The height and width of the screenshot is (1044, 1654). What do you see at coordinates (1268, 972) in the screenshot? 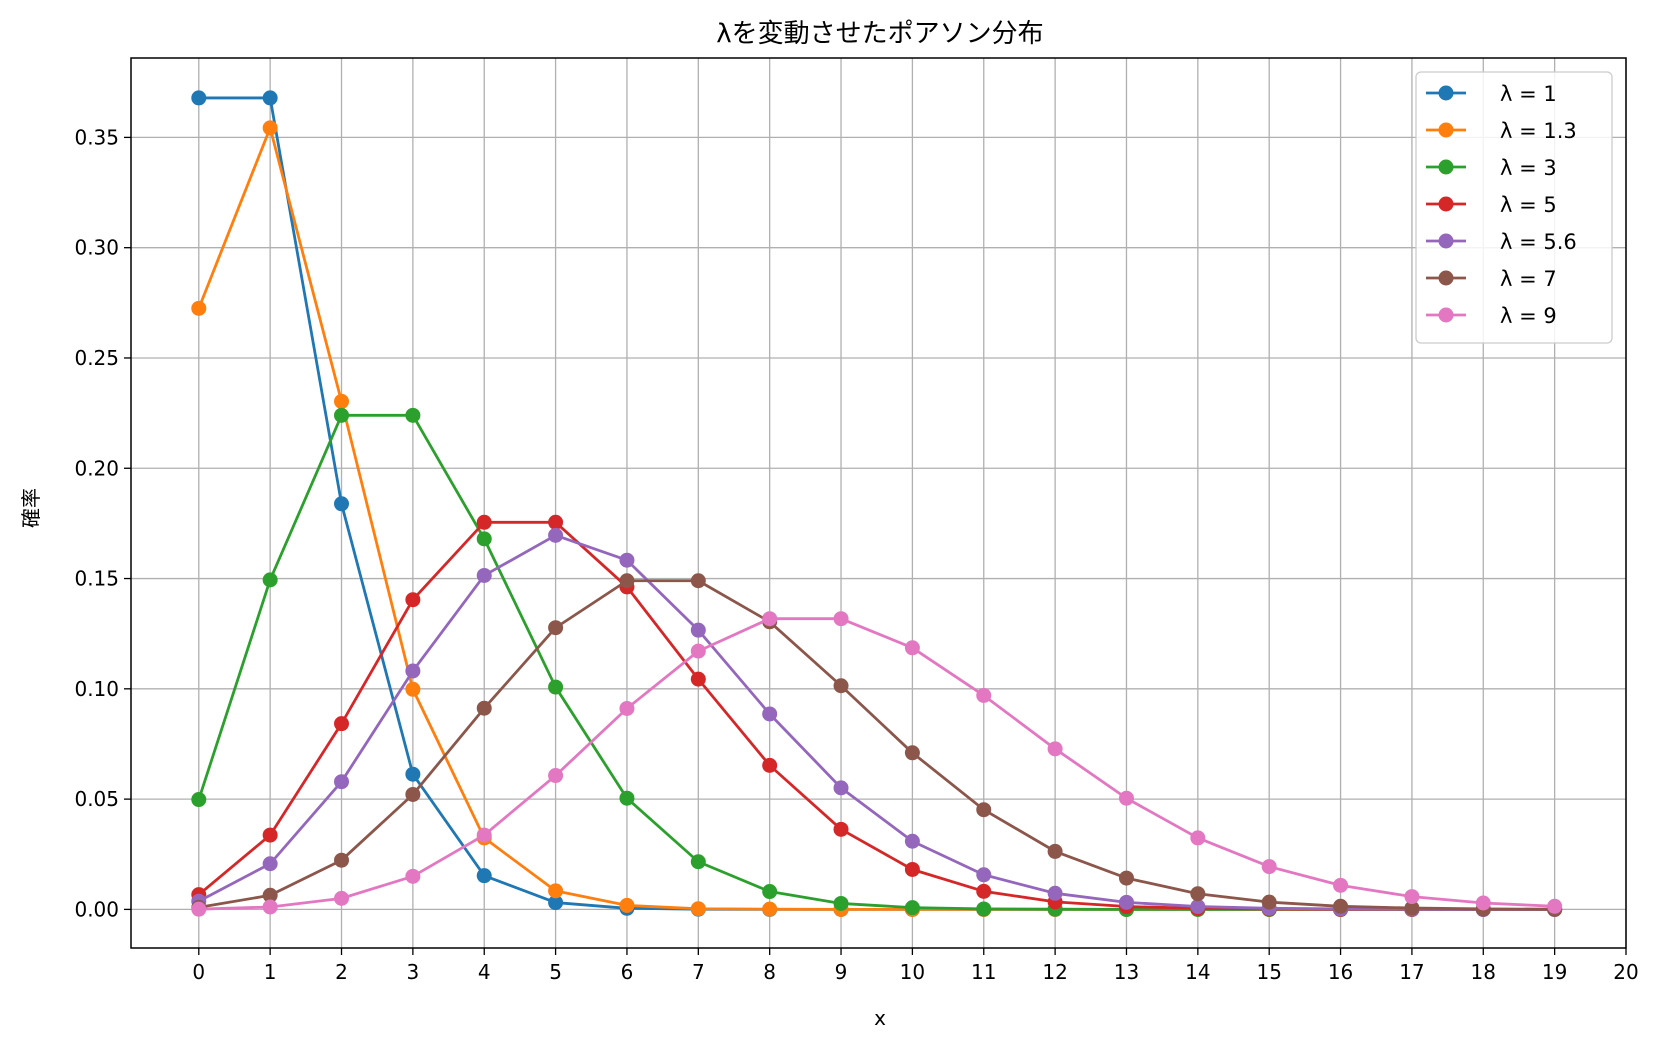
I see `x-tick-label: 15` at bounding box center [1268, 972].